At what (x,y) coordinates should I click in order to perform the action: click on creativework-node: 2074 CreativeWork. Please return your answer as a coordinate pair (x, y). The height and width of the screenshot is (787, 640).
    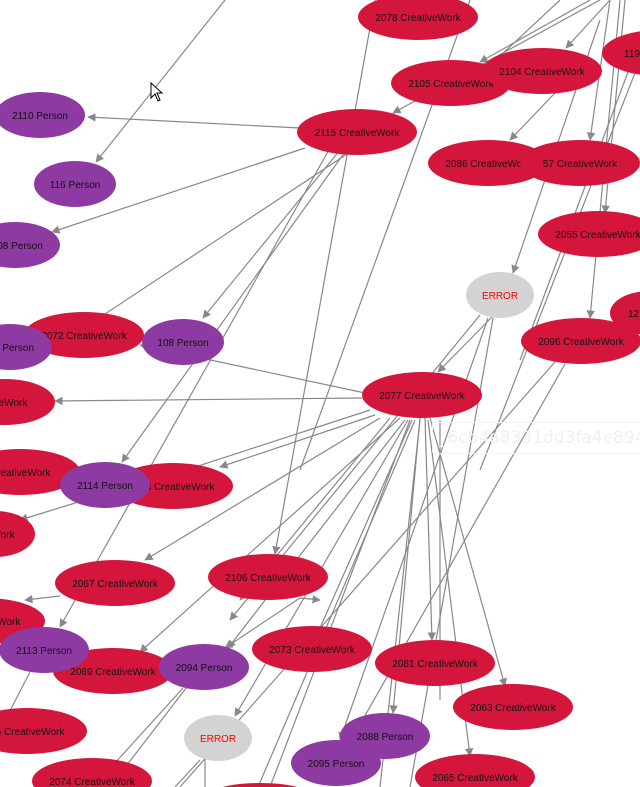
    Looking at the image, I should click on (92, 772).